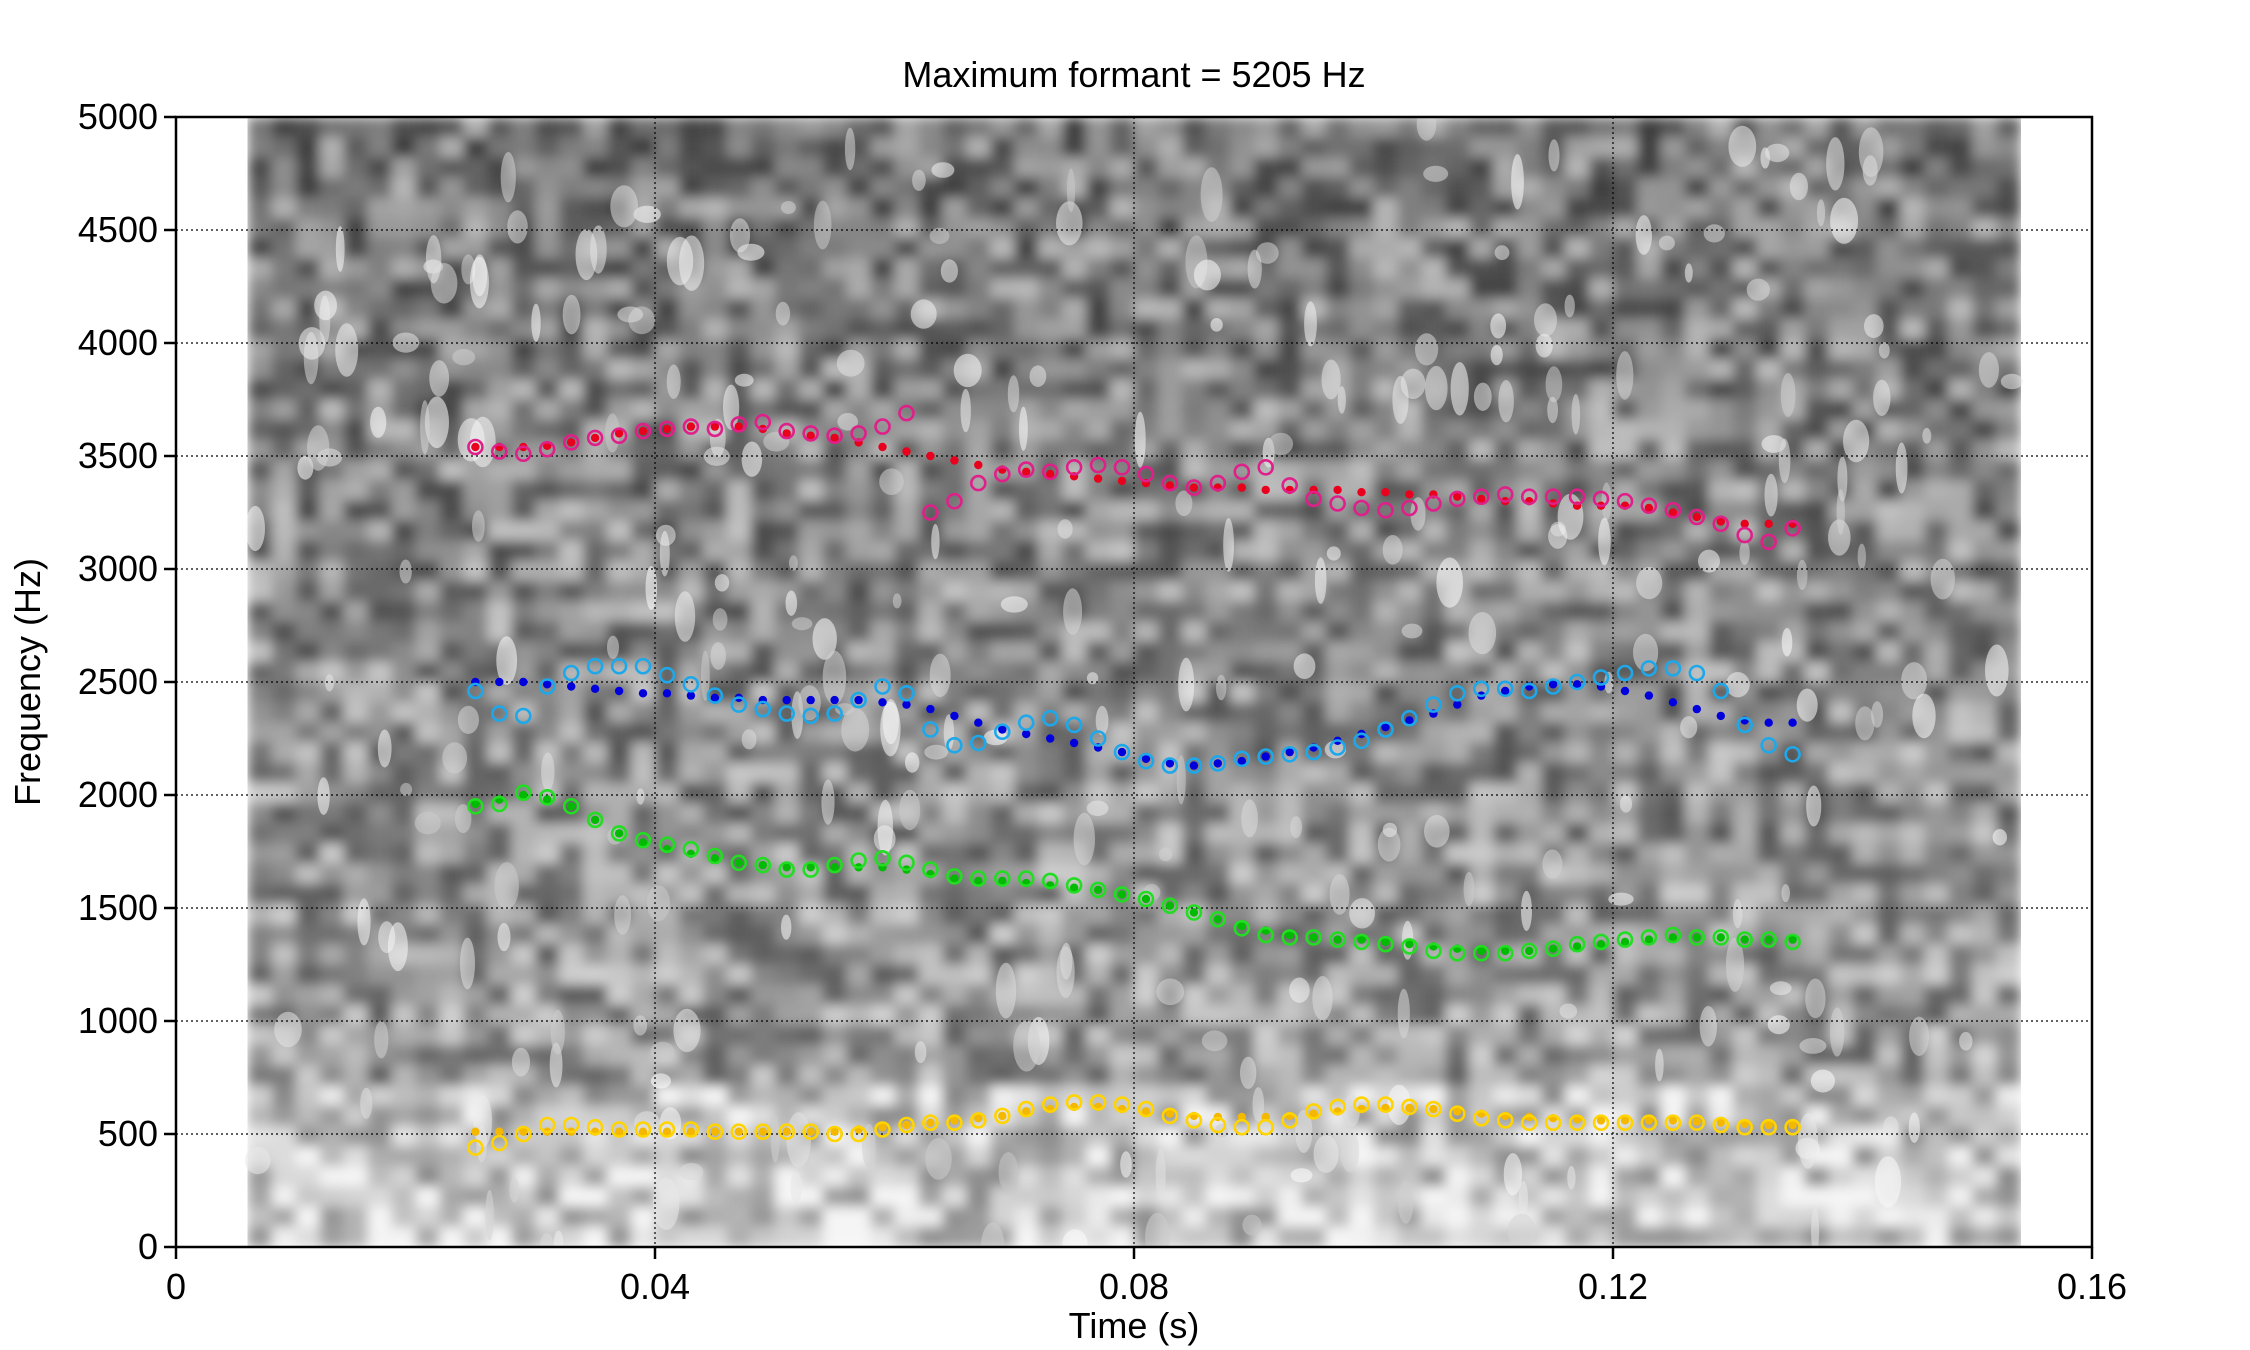 Image resolution: width=2250 pixels, height=1350 pixels. I want to click on formant-series-circles, so click(1134, 477).